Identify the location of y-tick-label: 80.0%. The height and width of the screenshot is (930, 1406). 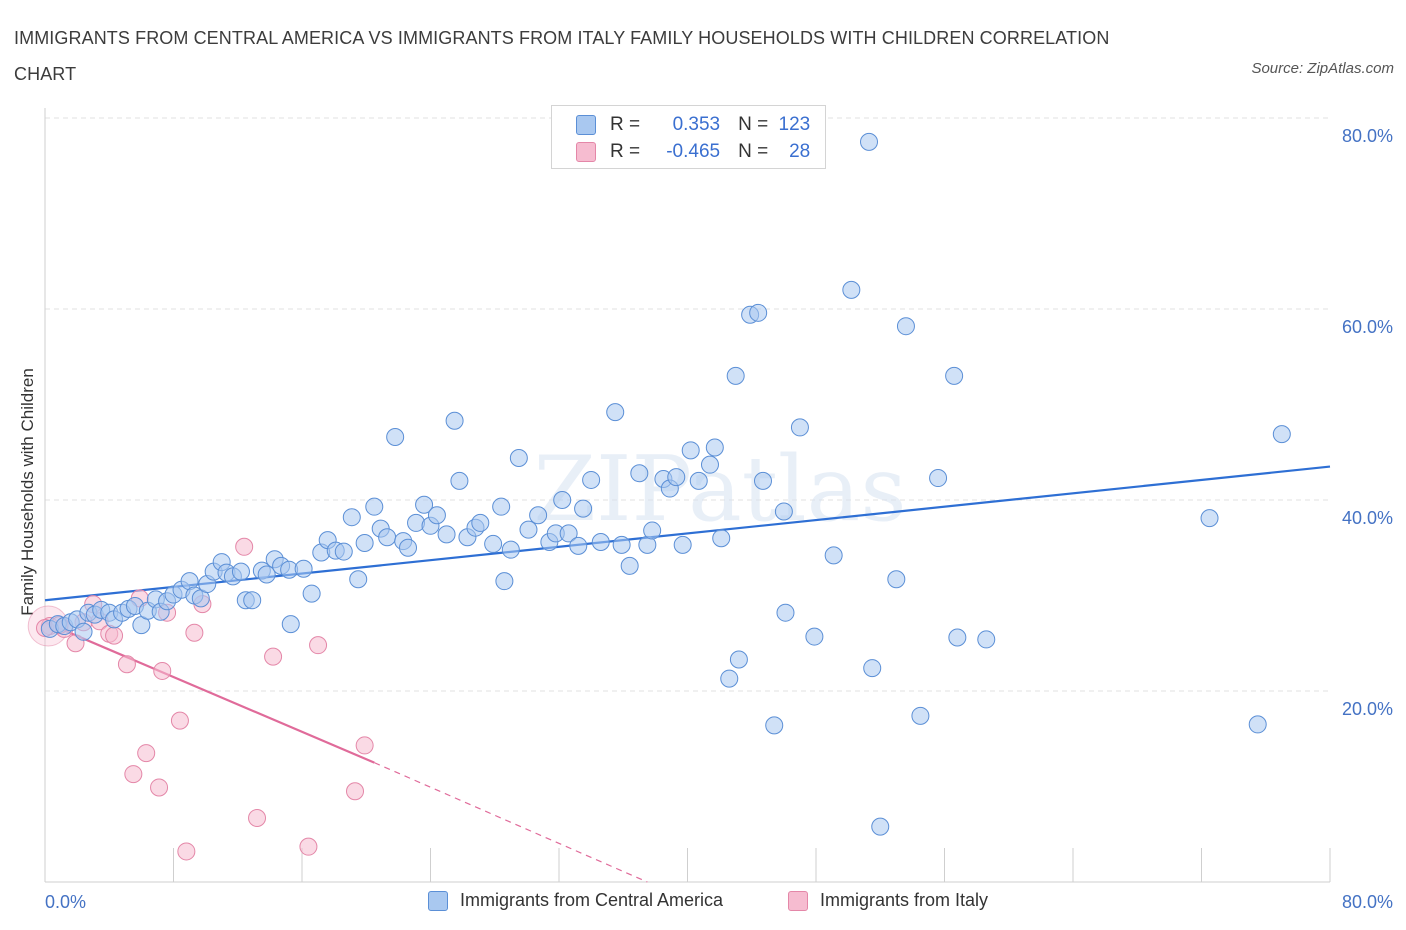
(1367, 136).